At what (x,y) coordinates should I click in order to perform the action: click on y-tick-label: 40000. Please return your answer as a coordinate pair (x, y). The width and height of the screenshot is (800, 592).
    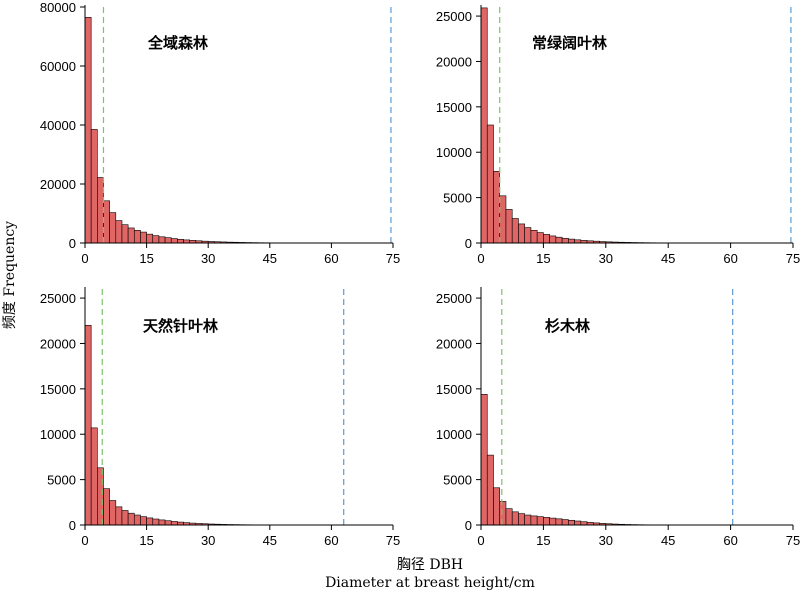
    Looking at the image, I should click on (58, 125).